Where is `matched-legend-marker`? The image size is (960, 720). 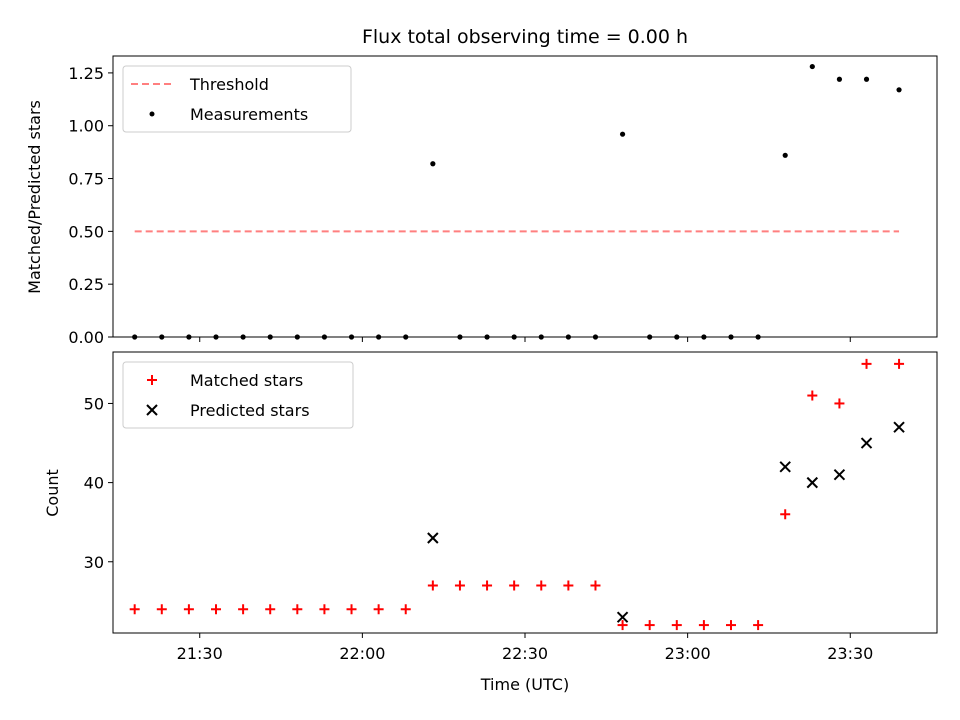
matched-legend-marker is located at coordinates (152, 380).